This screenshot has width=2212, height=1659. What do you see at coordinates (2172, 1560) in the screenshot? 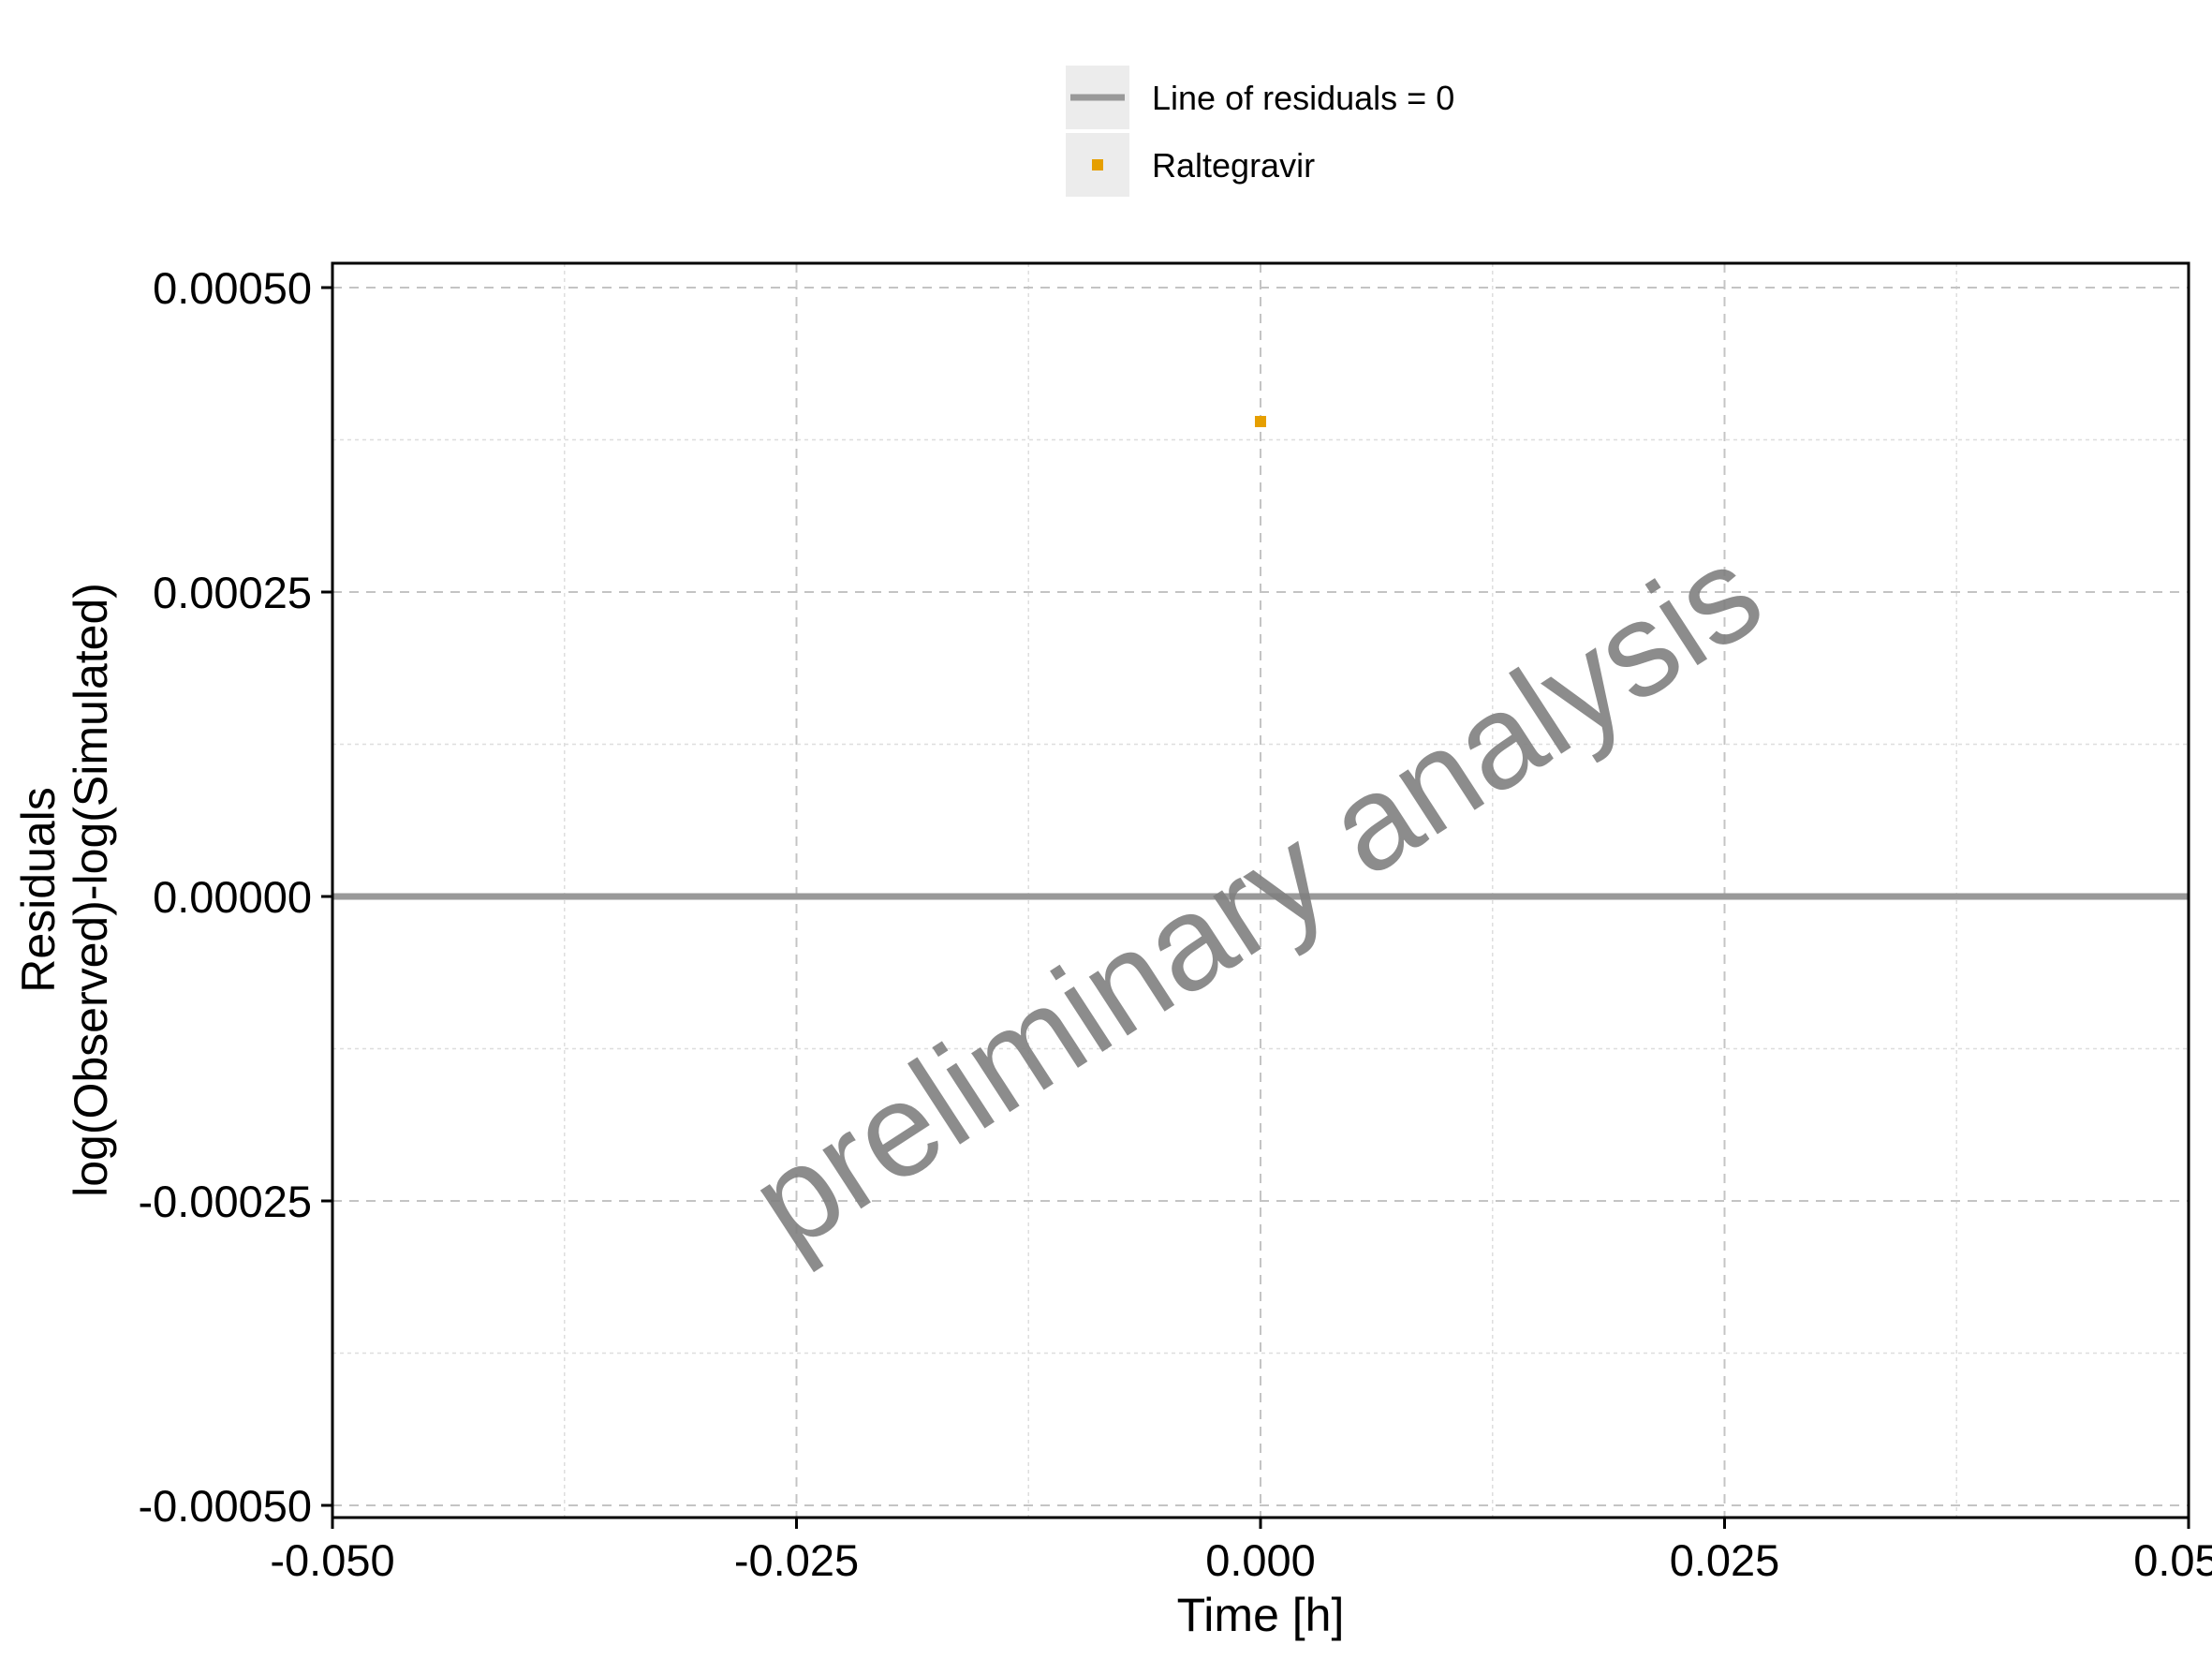
I see `x-tick-label: 0.050` at bounding box center [2172, 1560].